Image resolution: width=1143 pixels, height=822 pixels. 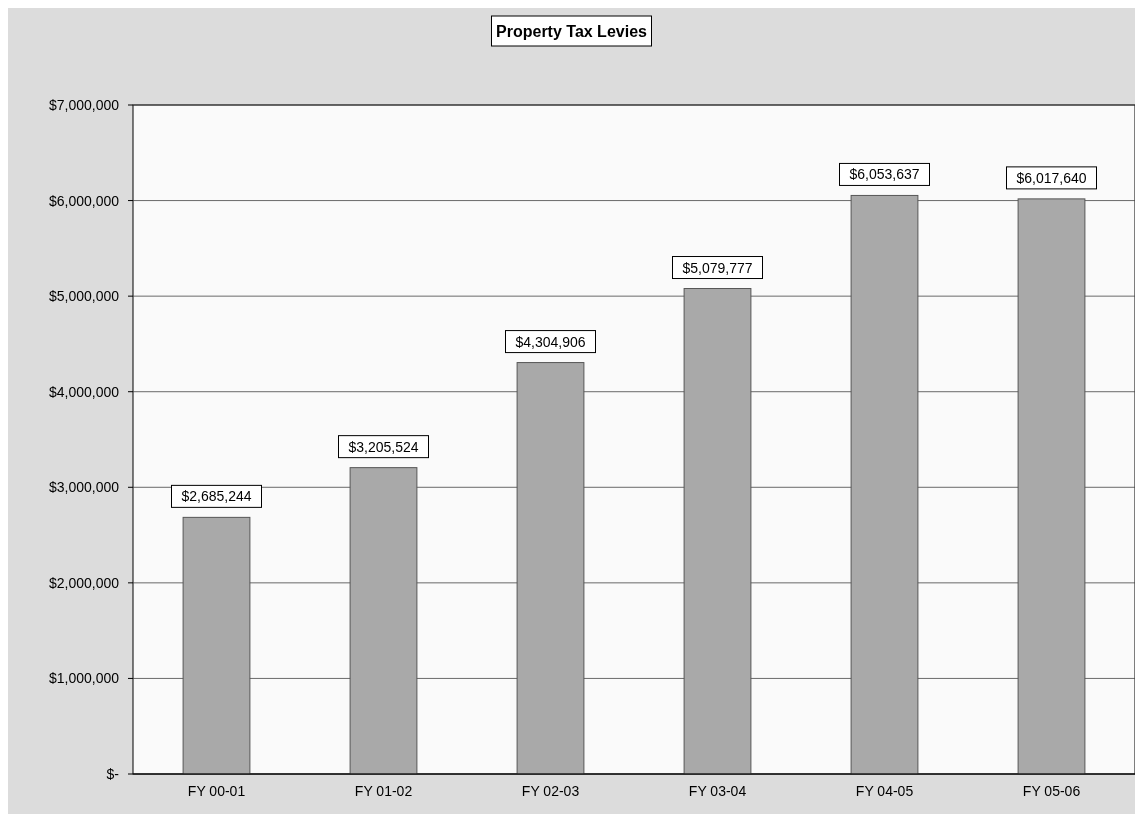 I want to click on x-tick-label: FY 00-01, so click(x=216, y=791).